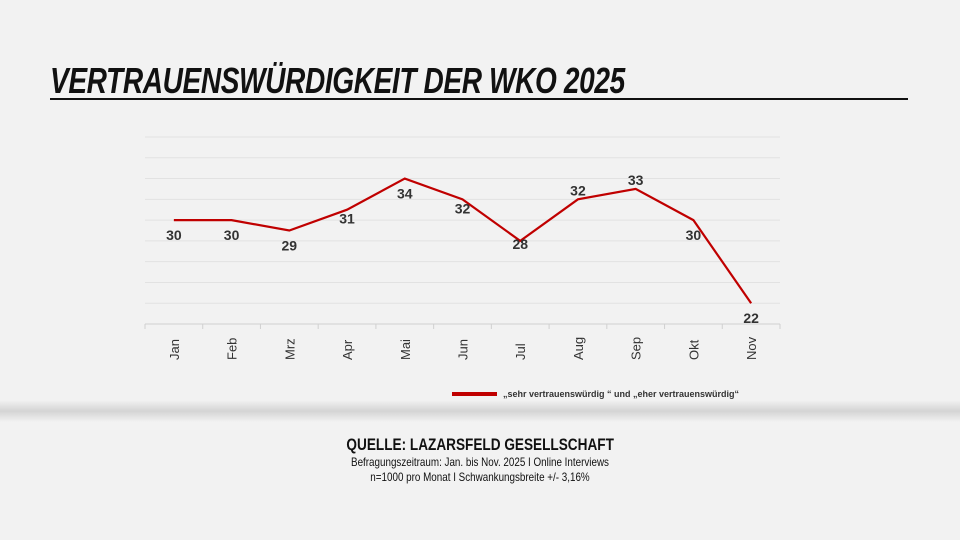 The width and height of the screenshot is (960, 540). I want to click on source-heading: QUELLE: LAZARSFELD GESELLSCHAFT, so click(480, 444).